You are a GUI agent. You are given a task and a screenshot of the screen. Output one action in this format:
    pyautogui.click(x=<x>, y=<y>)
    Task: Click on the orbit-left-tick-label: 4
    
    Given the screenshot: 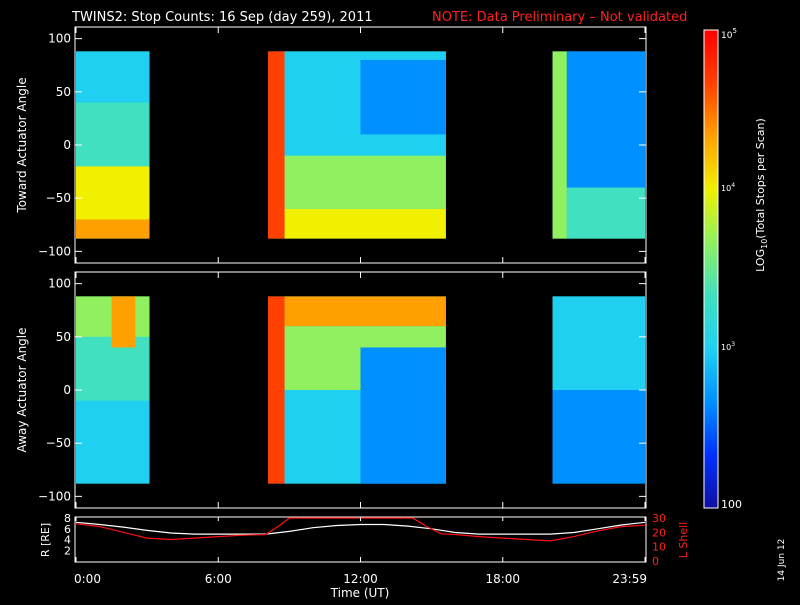 What is the action you would take?
    pyautogui.click(x=67, y=540)
    